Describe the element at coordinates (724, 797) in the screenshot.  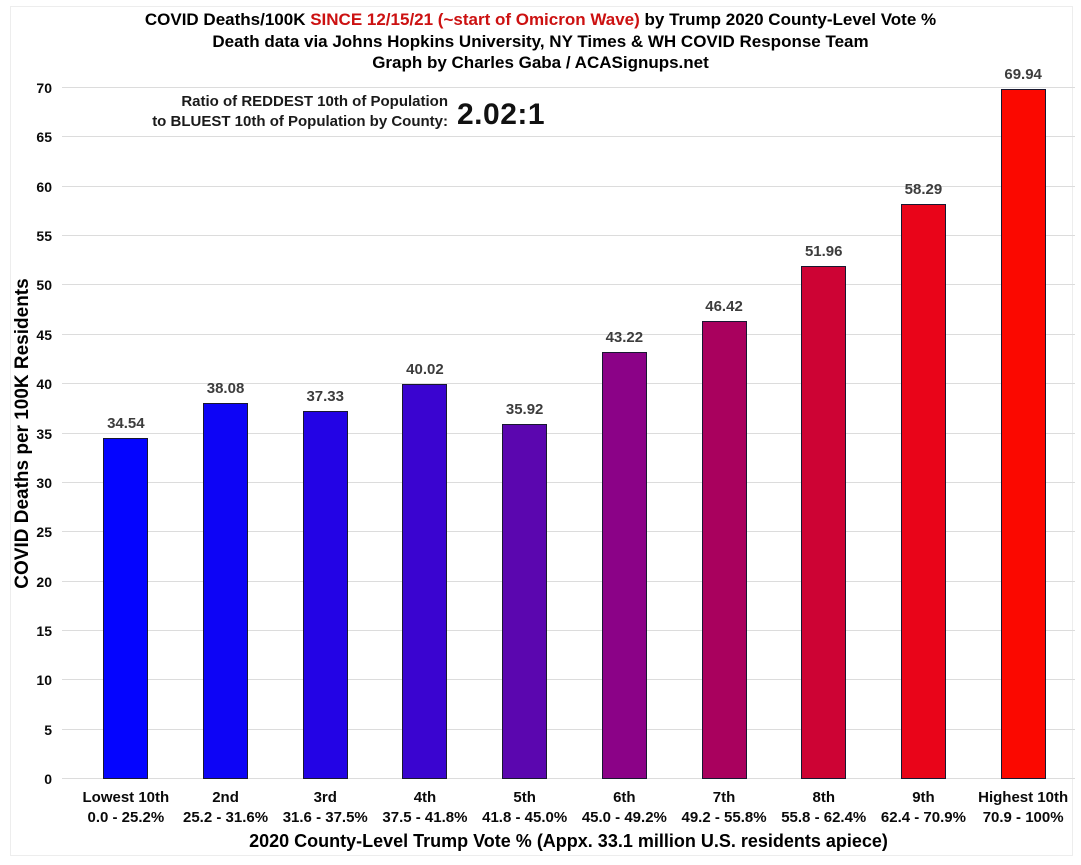
I see `x-category-label: 7th` at that location.